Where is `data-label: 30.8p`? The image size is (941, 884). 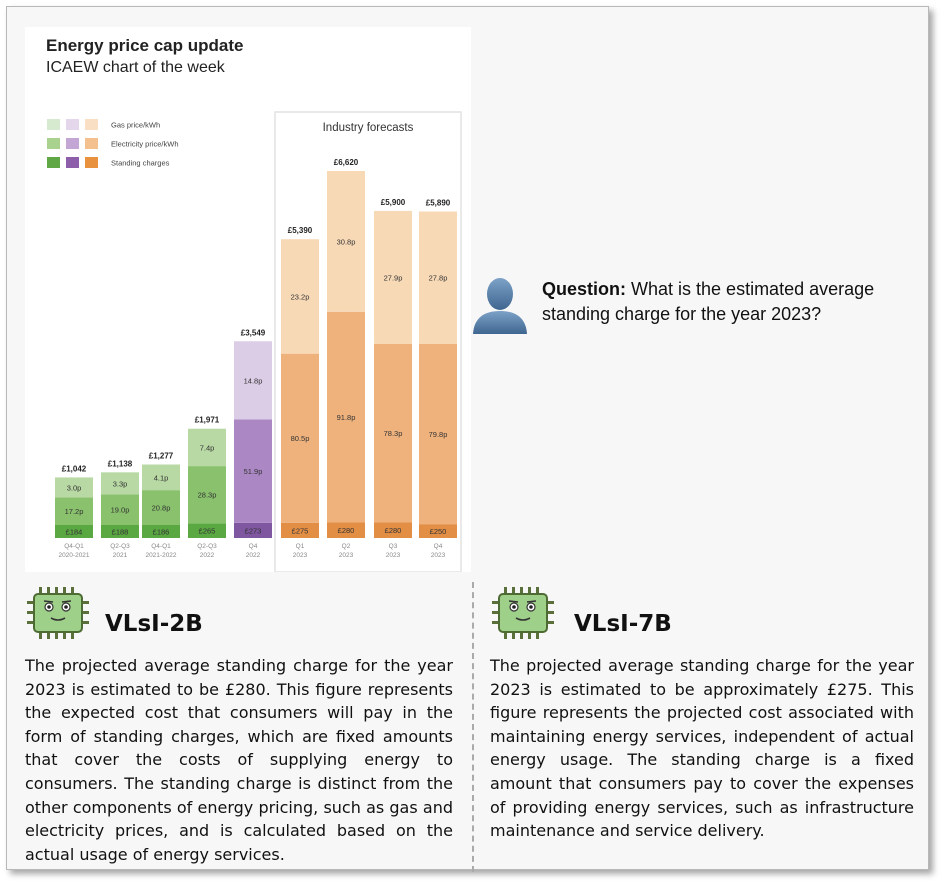 data-label: 30.8p is located at coordinates (346, 241).